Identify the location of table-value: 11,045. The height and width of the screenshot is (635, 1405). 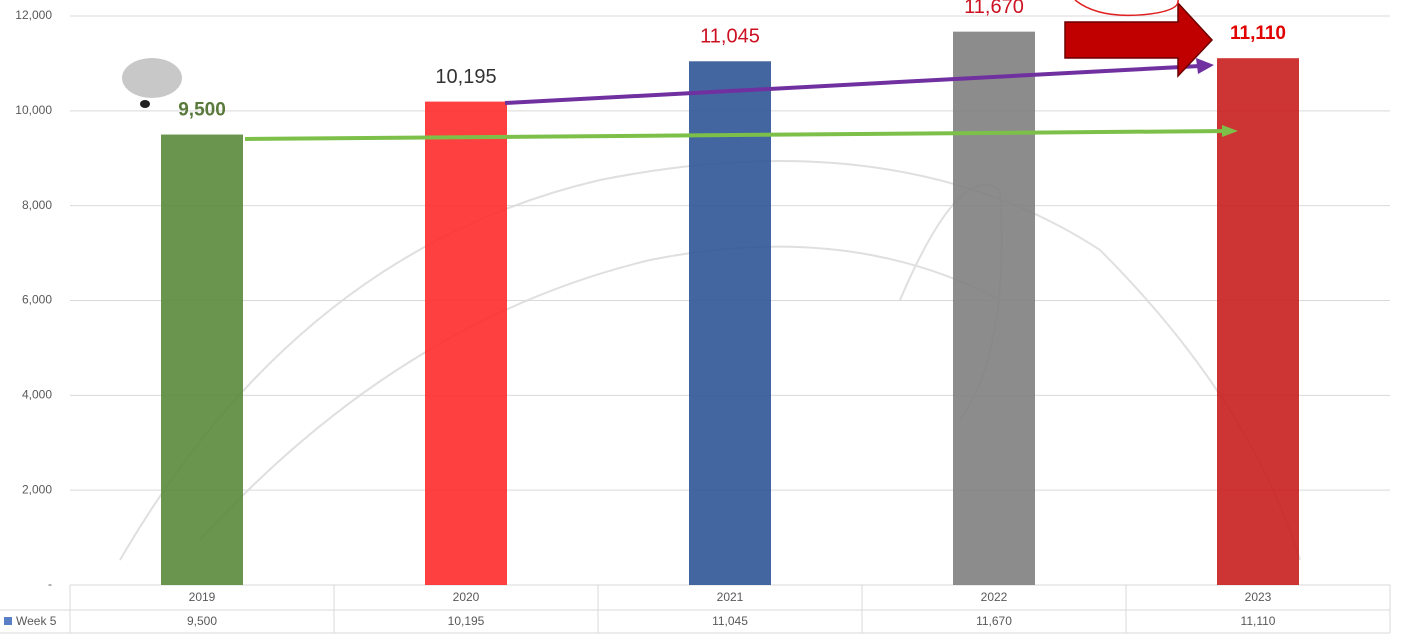
(730, 621).